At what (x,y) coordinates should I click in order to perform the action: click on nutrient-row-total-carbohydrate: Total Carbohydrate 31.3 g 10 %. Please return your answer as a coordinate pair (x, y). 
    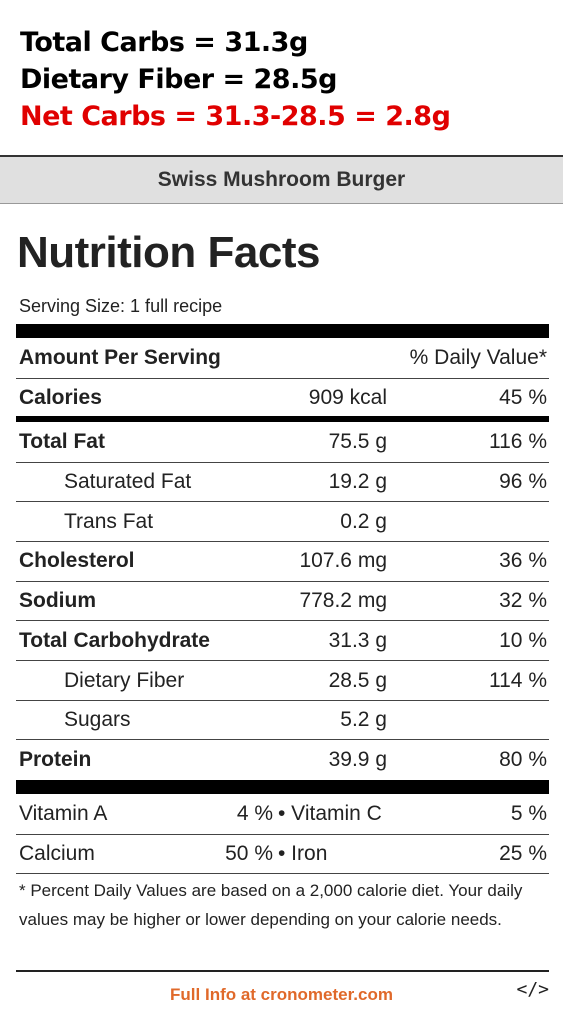
    Looking at the image, I should click on (282, 640).